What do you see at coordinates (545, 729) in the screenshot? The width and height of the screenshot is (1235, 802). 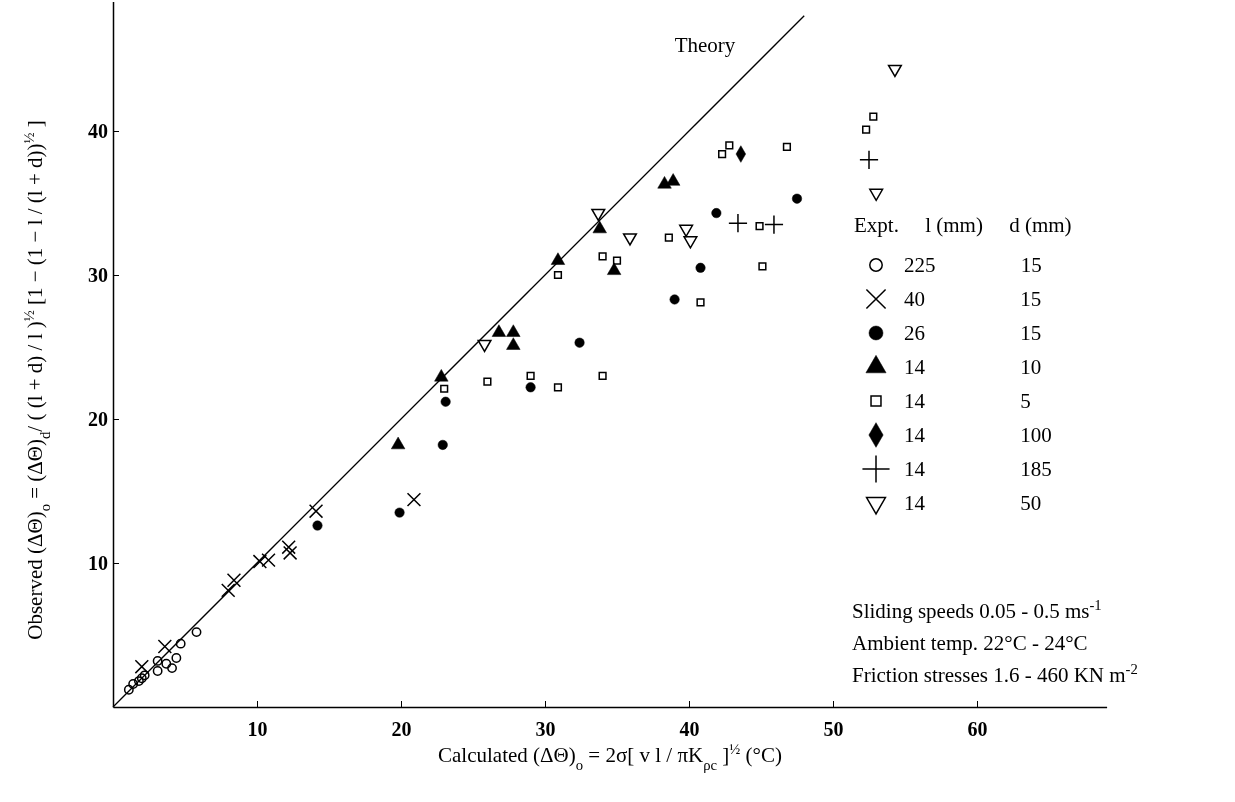 I see `x-tick-label: 30` at bounding box center [545, 729].